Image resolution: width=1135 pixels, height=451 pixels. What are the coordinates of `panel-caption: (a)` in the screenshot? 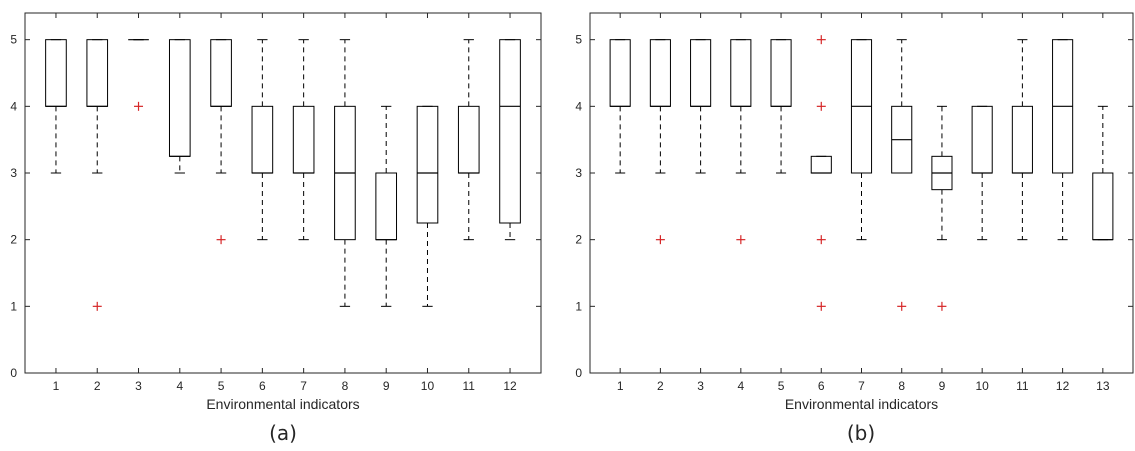 It's located at (283, 433).